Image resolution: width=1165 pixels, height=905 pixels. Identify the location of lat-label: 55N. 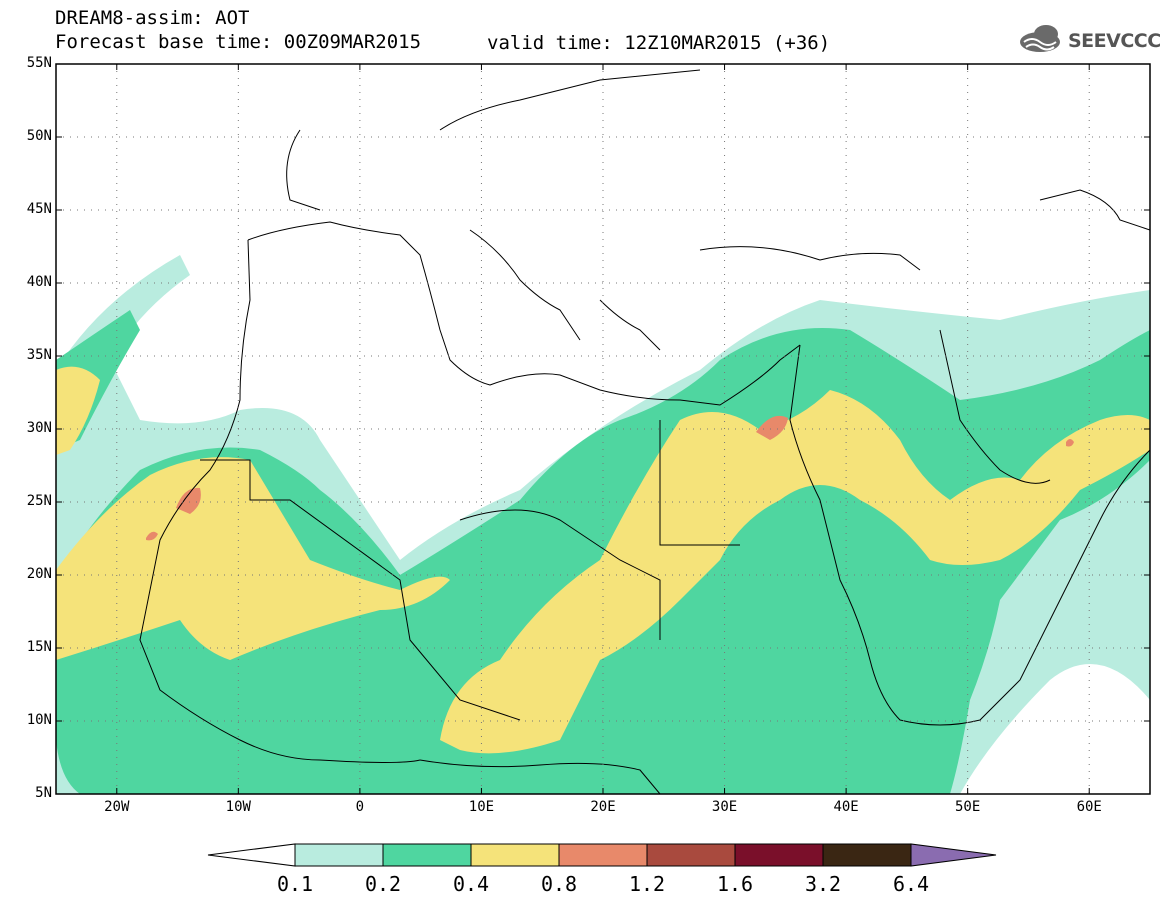
(39, 63).